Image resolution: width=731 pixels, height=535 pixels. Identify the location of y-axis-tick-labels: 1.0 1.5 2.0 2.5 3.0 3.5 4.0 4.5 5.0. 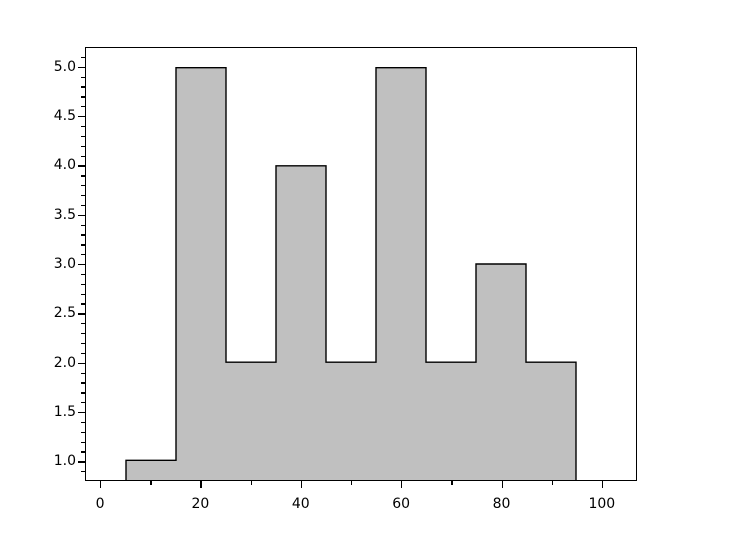
(38, 267).